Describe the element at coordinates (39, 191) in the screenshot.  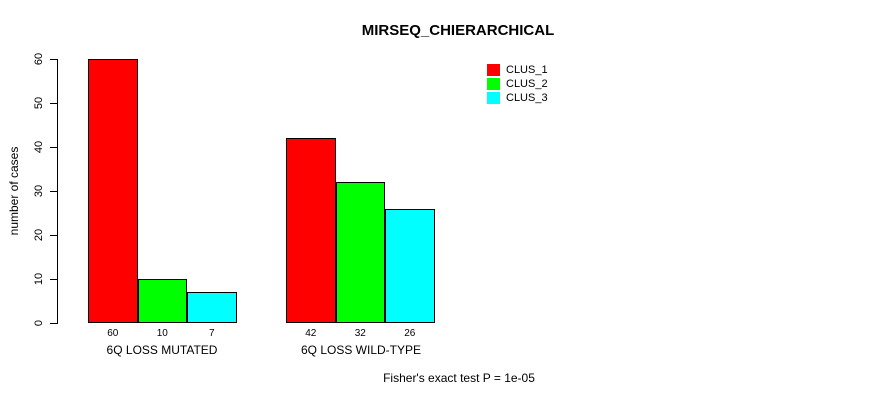
I see `y-axis-tick-label: 30` at that location.